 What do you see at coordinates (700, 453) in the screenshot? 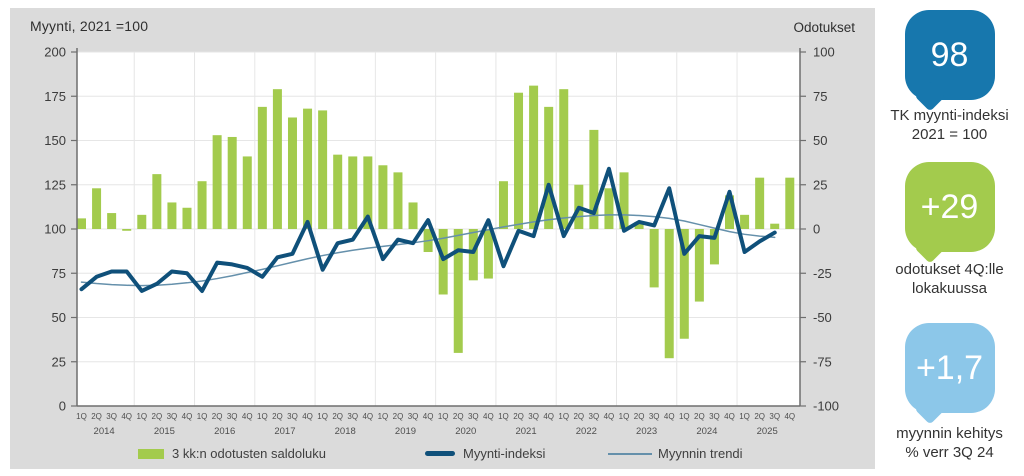
I see `legend-label: Myynnin trendi` at bounding box center [700, 453].